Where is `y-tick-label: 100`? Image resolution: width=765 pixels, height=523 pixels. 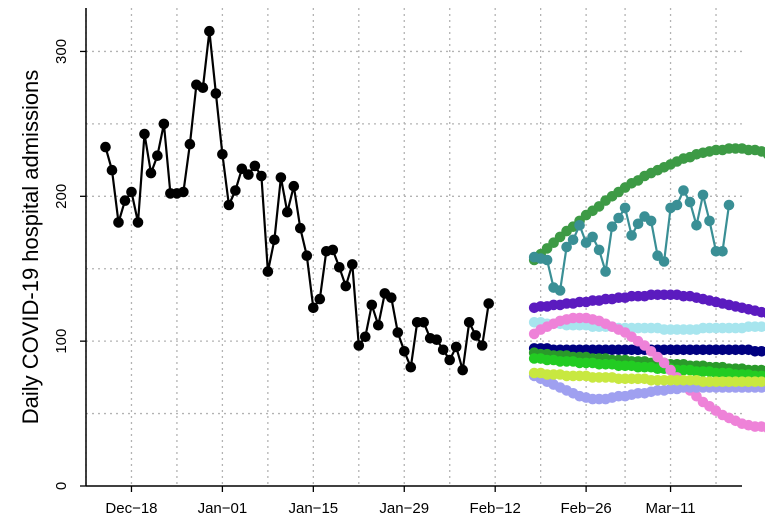 y-tick-label: 100 is located at coordinates (61, 341).